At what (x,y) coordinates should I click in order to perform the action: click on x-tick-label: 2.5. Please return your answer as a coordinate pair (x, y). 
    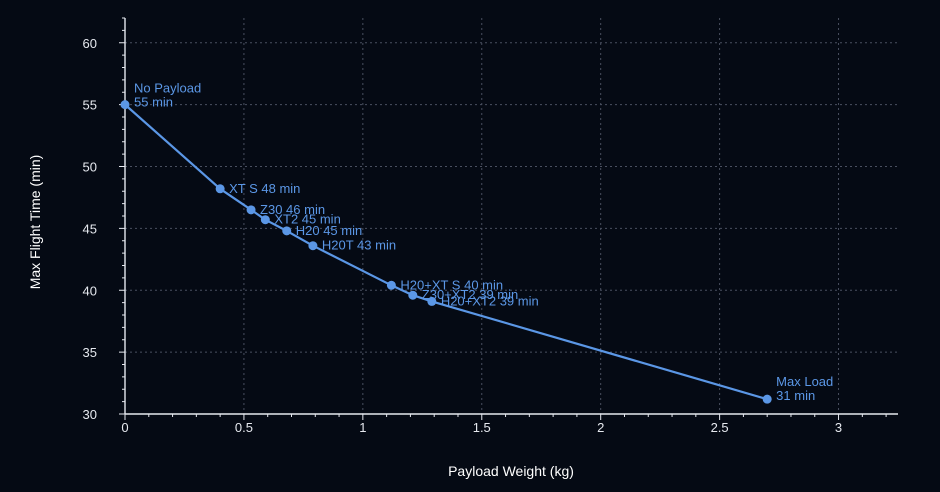
    Looking at the image, I should click on (720, 427).